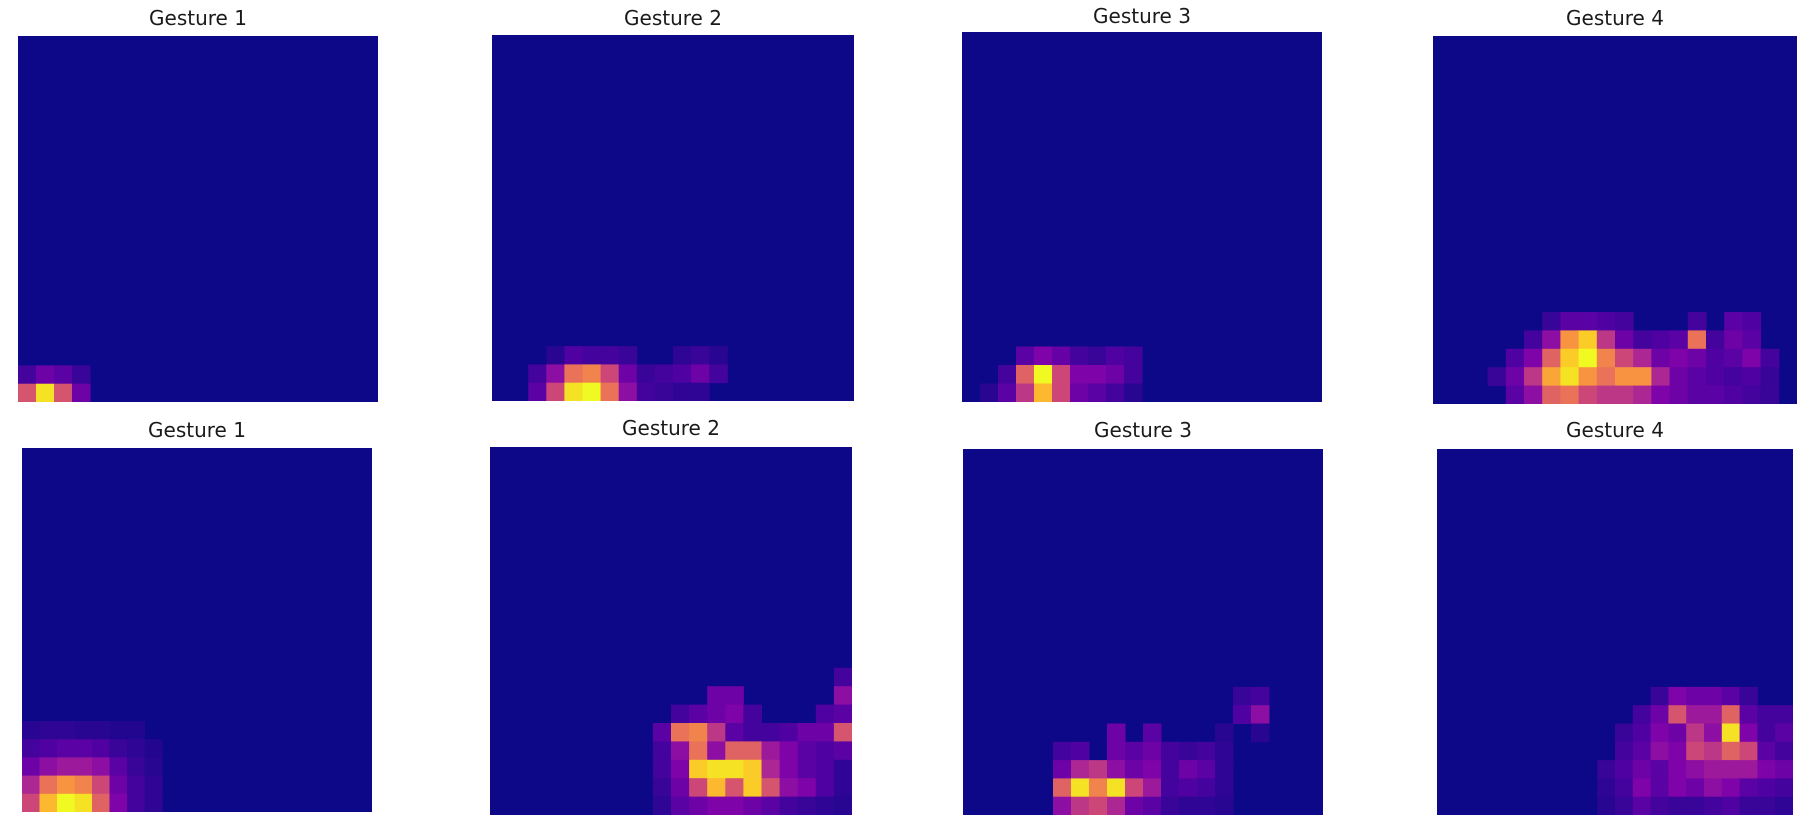  I want to click on chart-panel-row2-gesture-2: Gesture 2, so click(671, 616).